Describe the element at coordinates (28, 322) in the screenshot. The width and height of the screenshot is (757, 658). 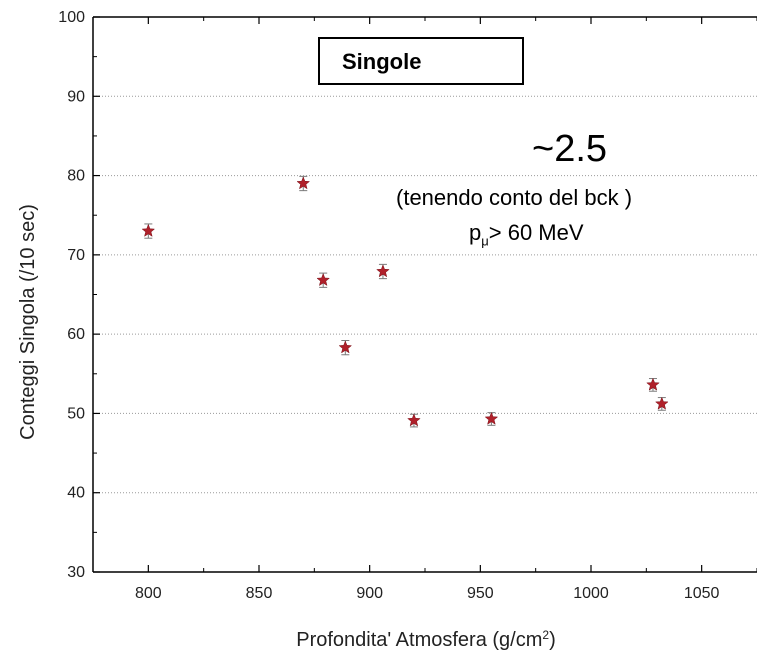
I see `y-axis-label: Conteggi Singola (/10 sec)` at that location.